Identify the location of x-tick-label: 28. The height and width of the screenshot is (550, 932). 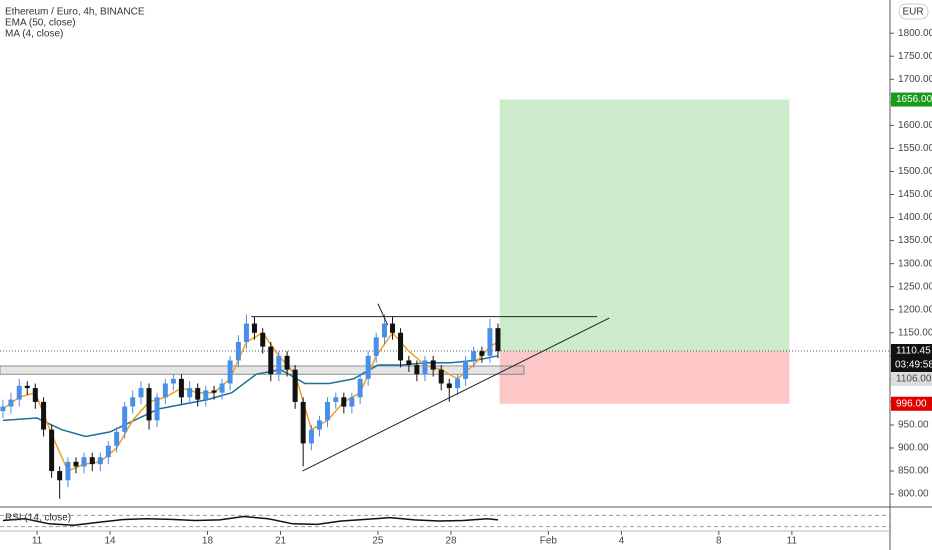
(451, 541).